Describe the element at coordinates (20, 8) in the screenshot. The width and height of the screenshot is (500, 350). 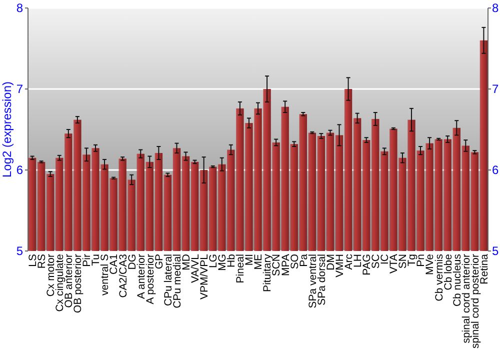
I see `y-tick-label: 8` at that location.